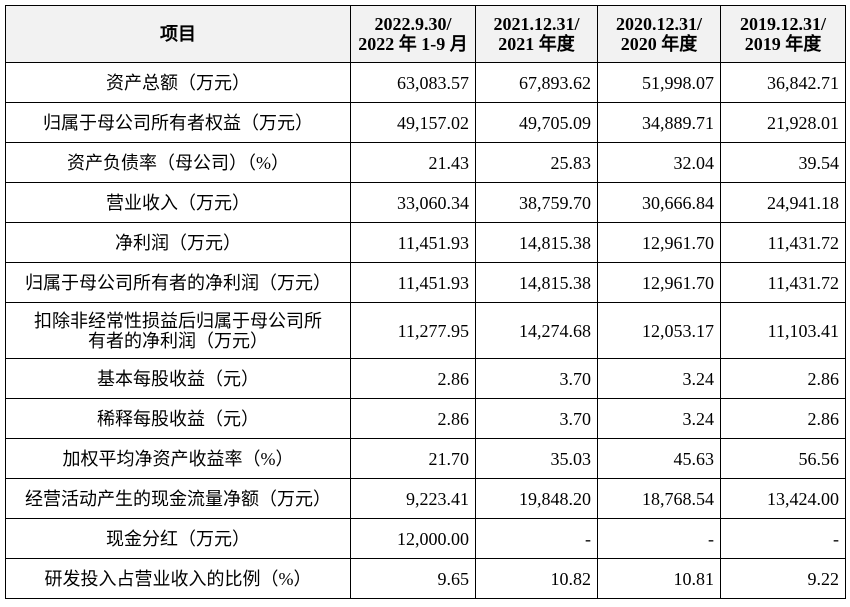 The image size is (850, 607). I want to click on value-cell: 21.43, so click(413, 162).